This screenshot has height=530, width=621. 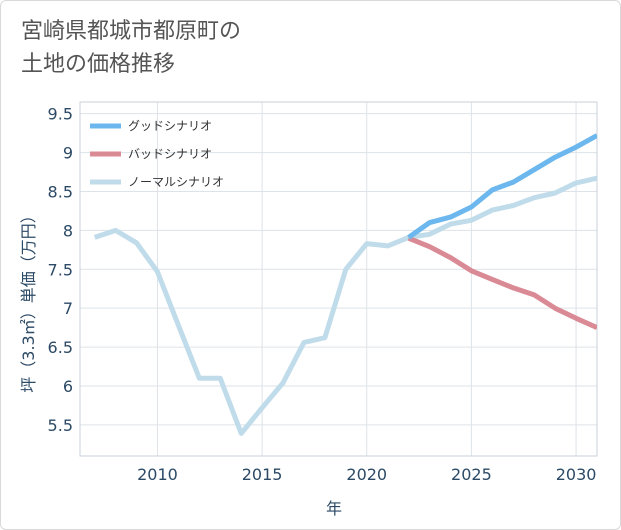 What do you see at coordinates (60, 114) in the screenshot?
I see `y-tick-label: 9.5` at bounding box center [60, 114].